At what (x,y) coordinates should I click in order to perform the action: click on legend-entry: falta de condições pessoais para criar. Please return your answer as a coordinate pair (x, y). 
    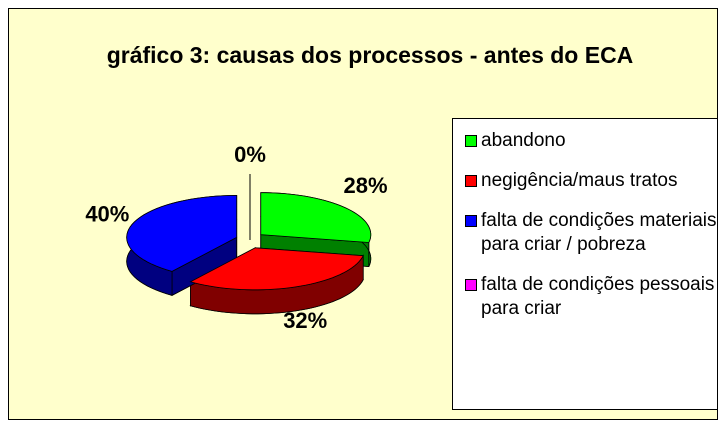
    Looking at the image, I should click on (591, 297).